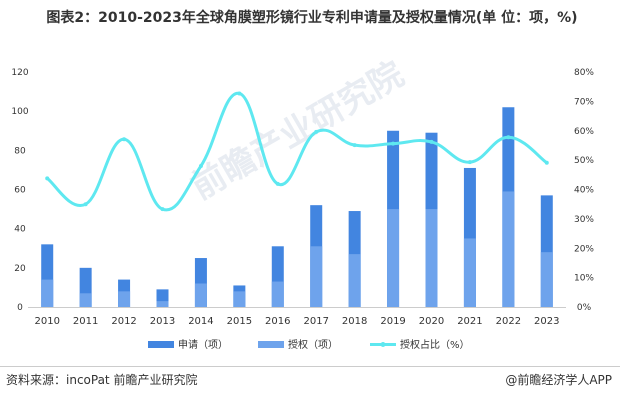 The image size is (620, 401). Describe the element at coordinates (239, 321) in the screenshot. I see `x-axis-tick-label: 2015` at that location.